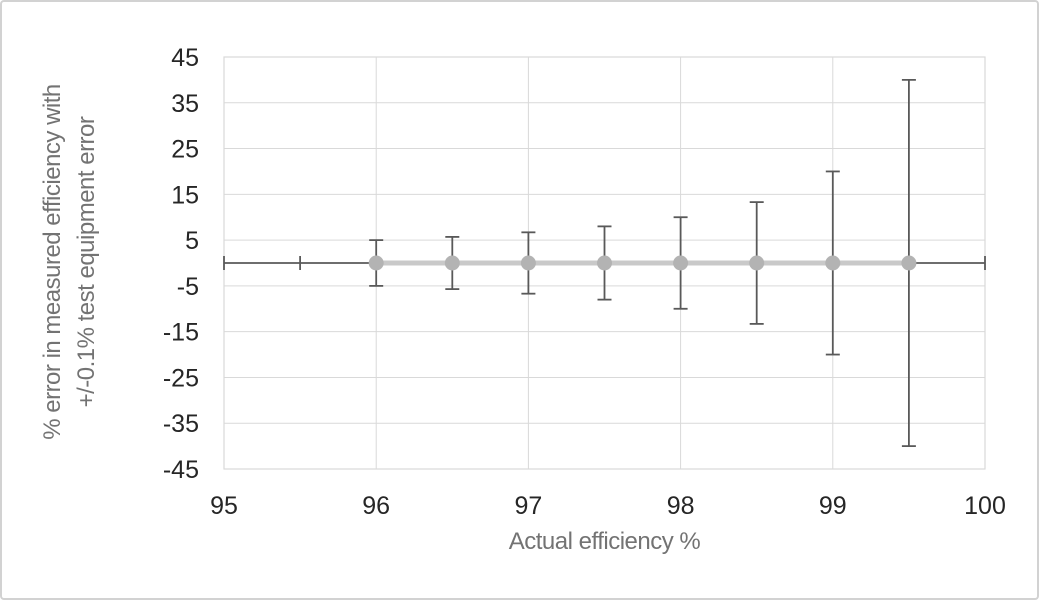  What do you see at coordinates (86, 262) in the screenshot?
I see `y-axis-title-line2: +/-0.1% test equipment error` at bounding box center [86, 262].